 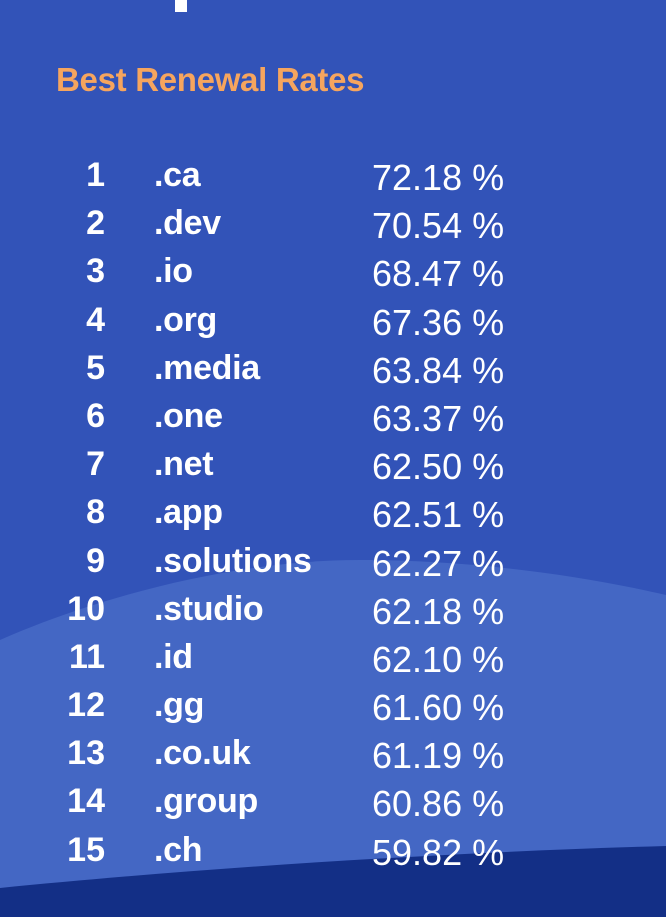 What do you see at coordinates (95, 367) in the screenshot?
I see `rank-number: 5` at bounding box center [95, 367].